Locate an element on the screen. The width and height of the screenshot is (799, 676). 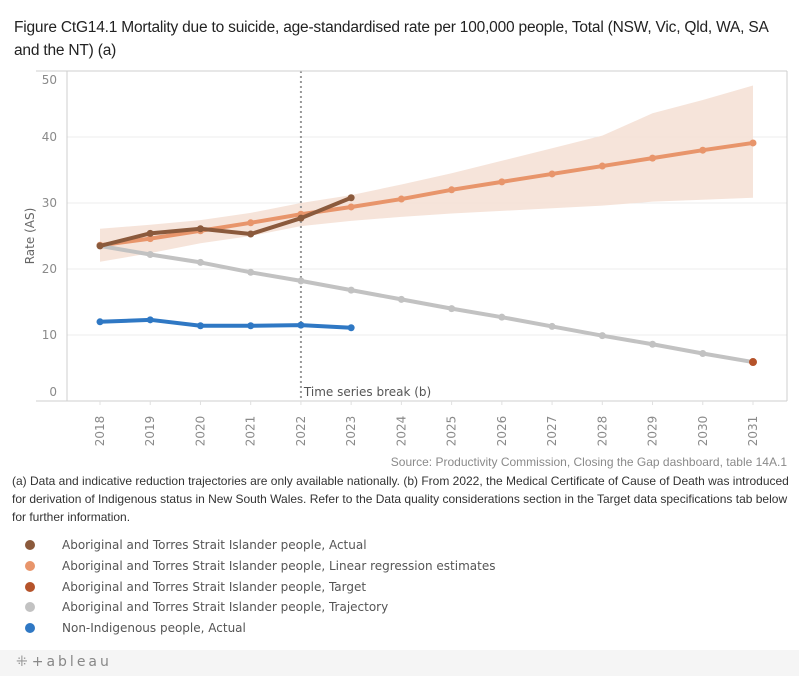
y-tick-label: 50 is located at coordinates (49, 80).